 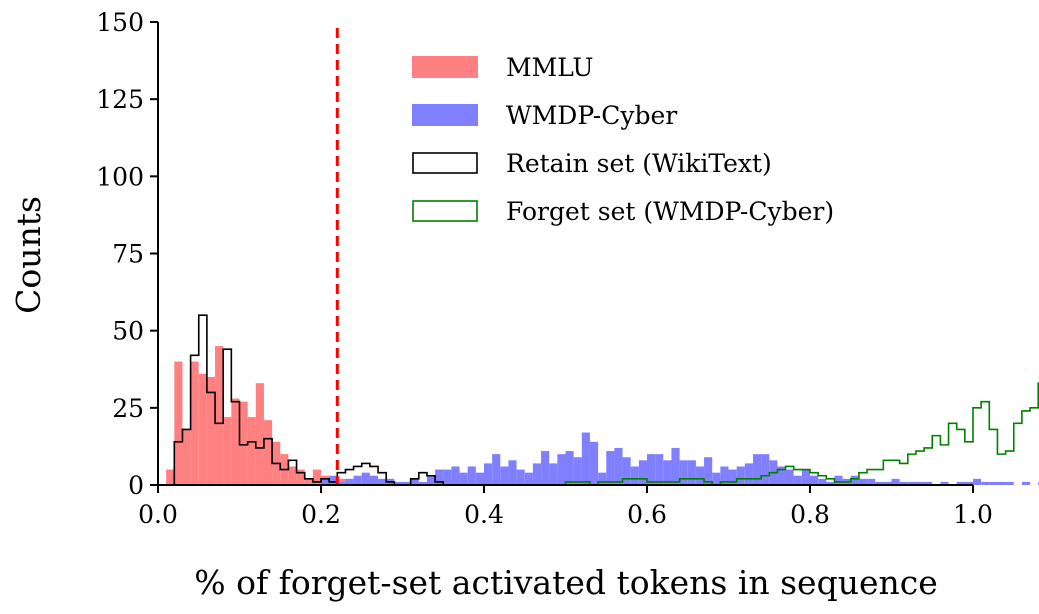 I want to click on legend-swatch-mmlu, so click(x=445, y=67).